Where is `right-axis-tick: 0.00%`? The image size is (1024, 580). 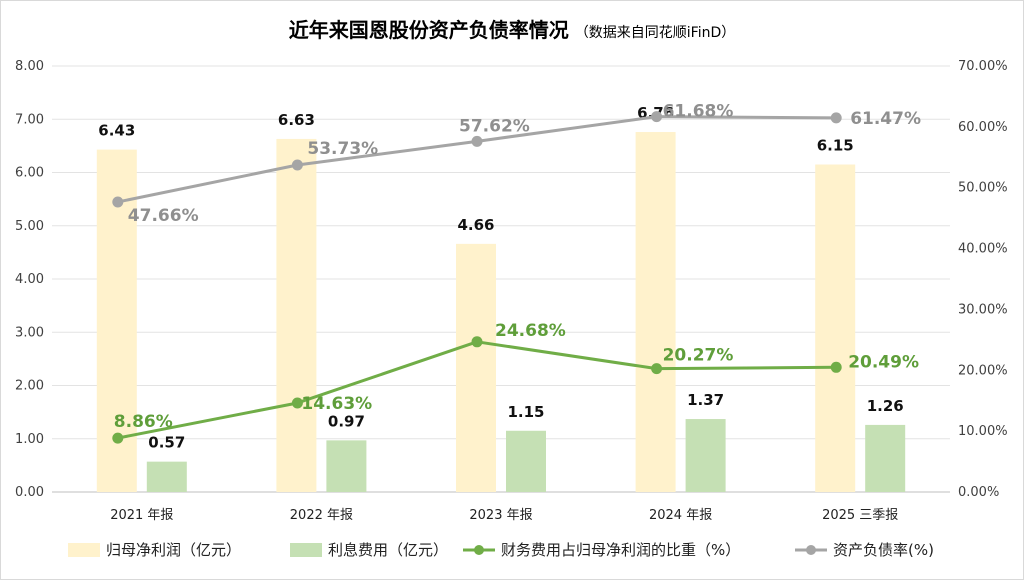 right-axis-tick: 0.00% is located at coordinates (978, 492).